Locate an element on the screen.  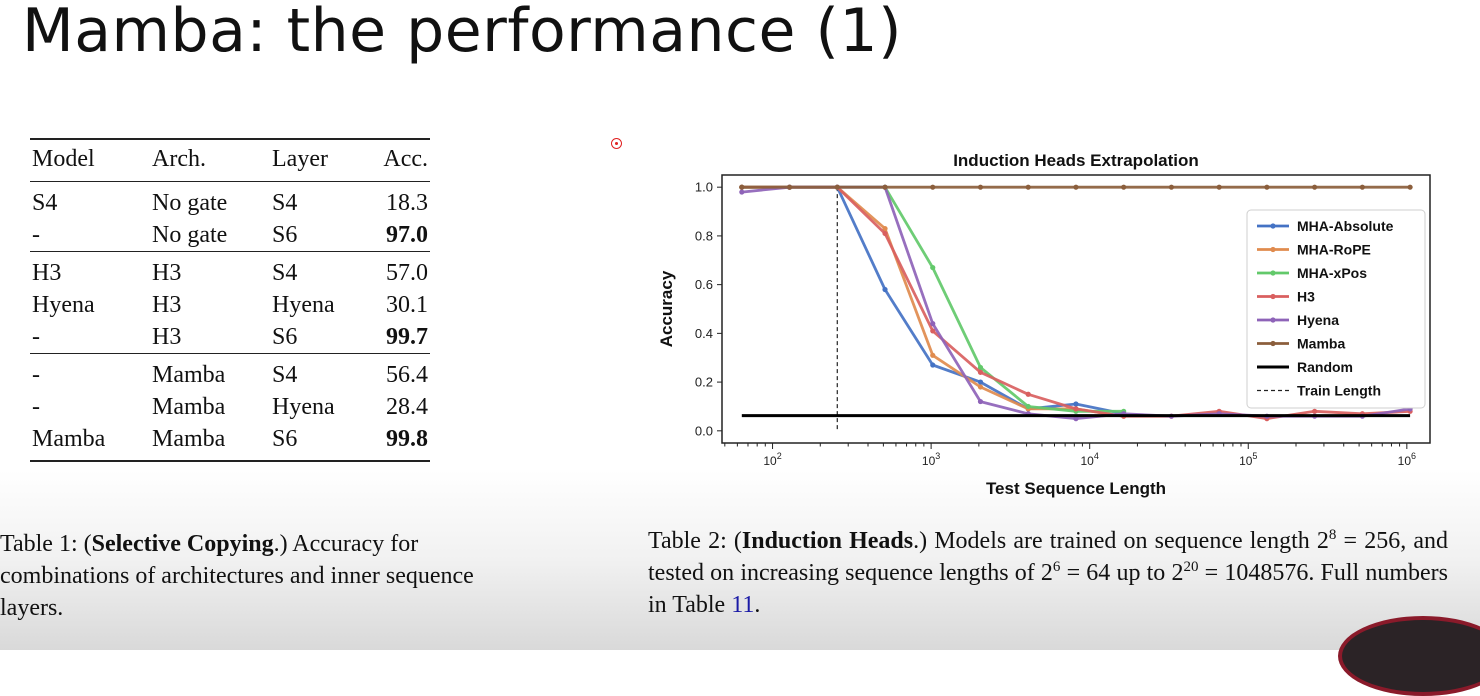
cell-acc: 56.4 is located at coordinates (407, 374).